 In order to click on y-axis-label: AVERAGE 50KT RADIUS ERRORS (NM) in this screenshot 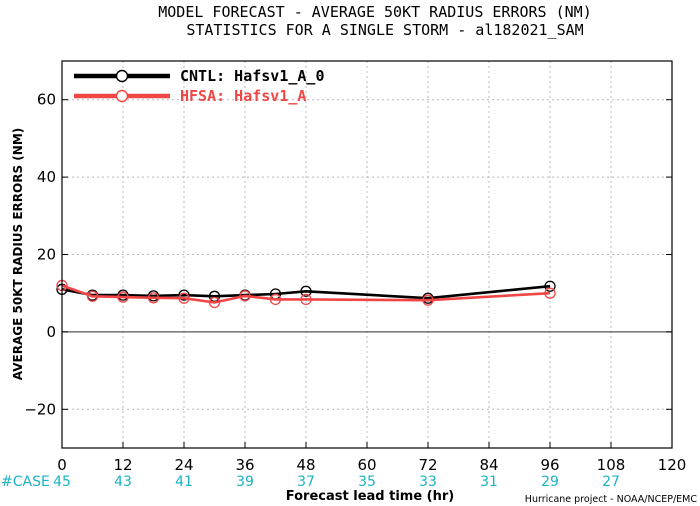, I will do `click(18, 254)`.